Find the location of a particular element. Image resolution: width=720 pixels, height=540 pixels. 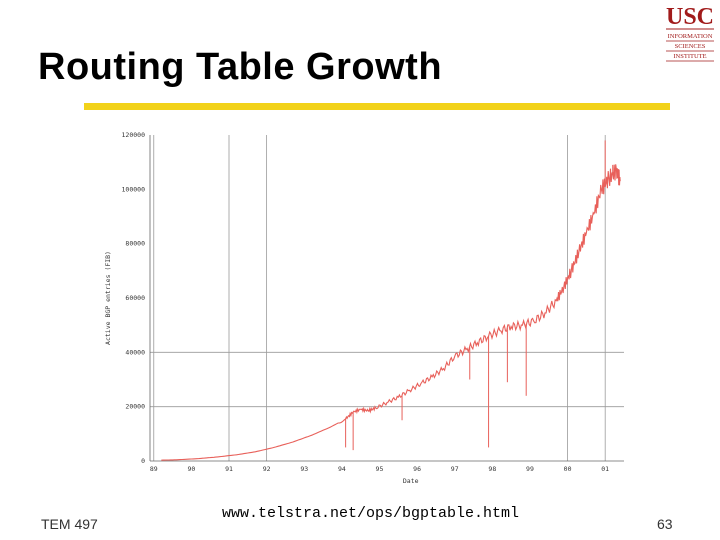

y-tick-label: 100000 is located at coordinates (134, 189).